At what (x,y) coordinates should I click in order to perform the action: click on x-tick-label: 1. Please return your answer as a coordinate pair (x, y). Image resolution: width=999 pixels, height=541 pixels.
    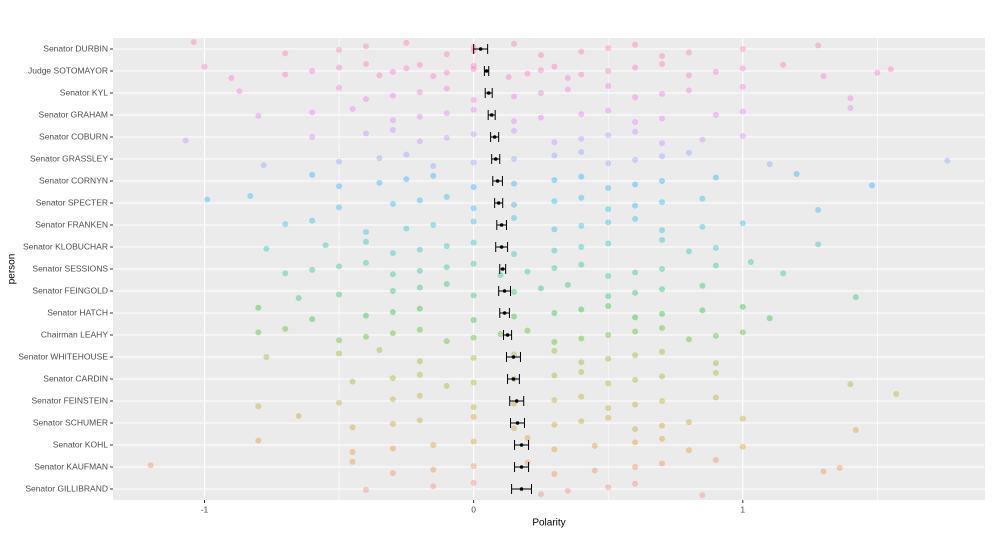
    Looking at the image, I should click on (742, 509).